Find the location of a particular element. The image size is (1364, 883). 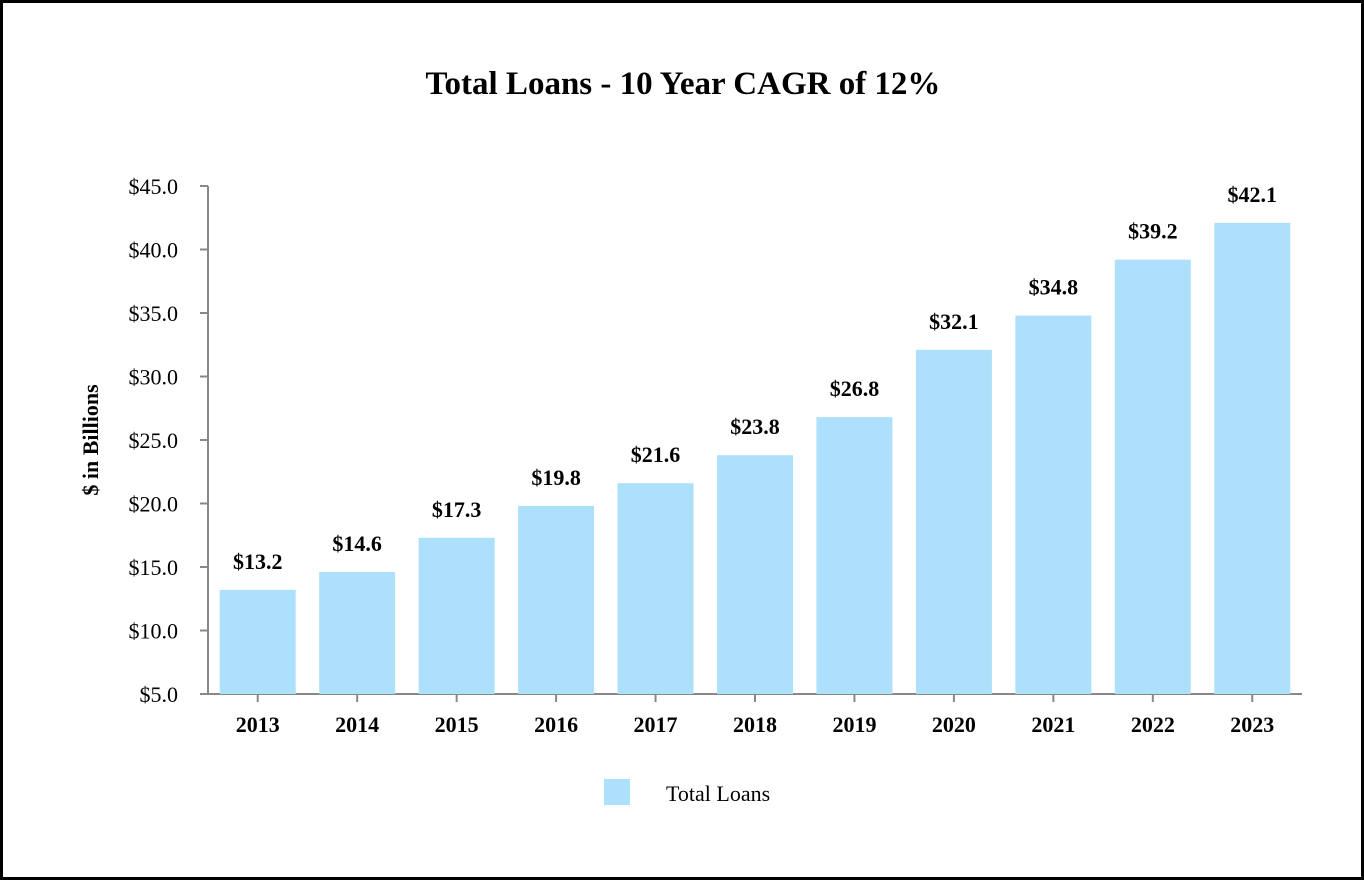

y-tick-label: $10.0 is located at coordinates (154, 631).